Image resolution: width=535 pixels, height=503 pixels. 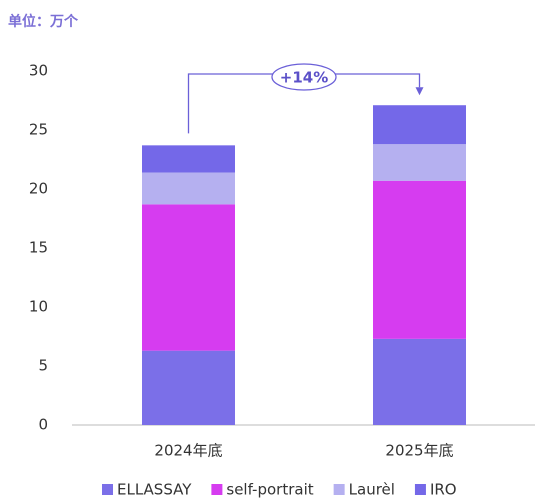 I want to click on unit-label: 单位：万个, so click(x=43, y=21).